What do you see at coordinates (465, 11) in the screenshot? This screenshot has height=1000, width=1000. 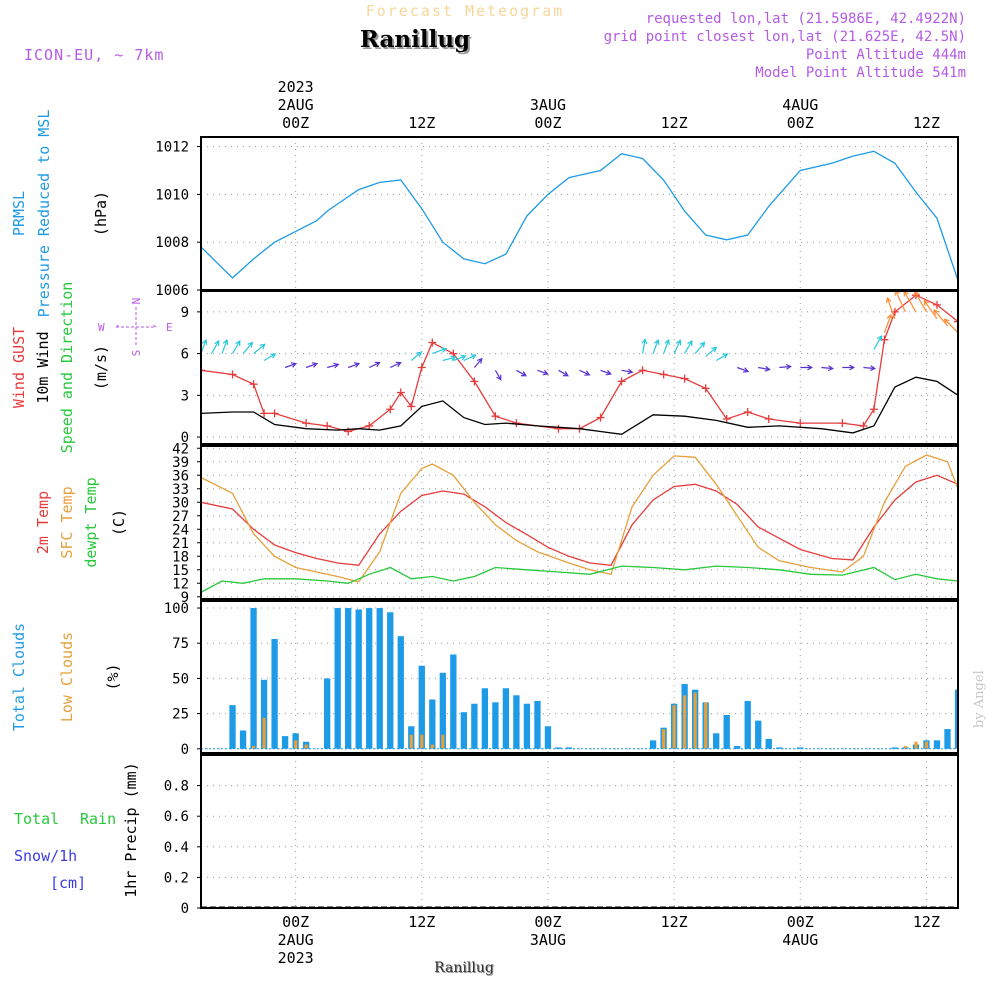 I see `forecast-title: Forecast Meteogram` at bounding box center [465, 11].